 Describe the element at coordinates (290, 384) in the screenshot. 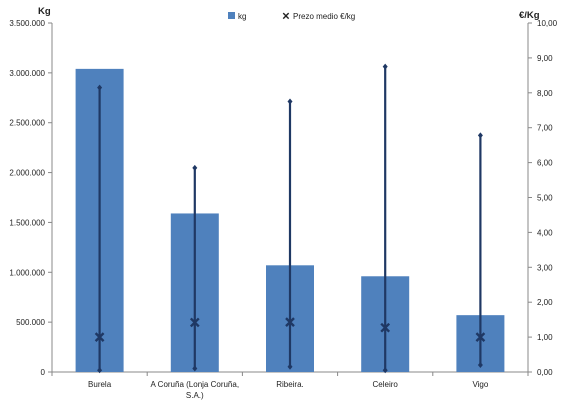

I see `category-label: Ribeira.` at that location.